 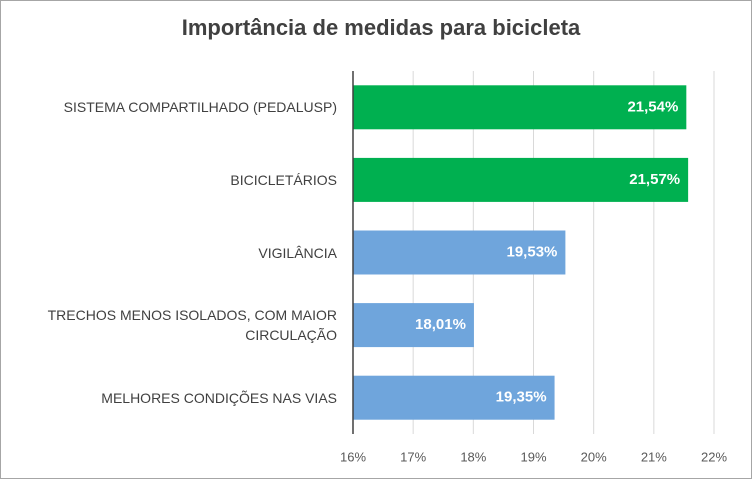 I want to click on x-tick-label: 19%, so click(x=533, y=456).